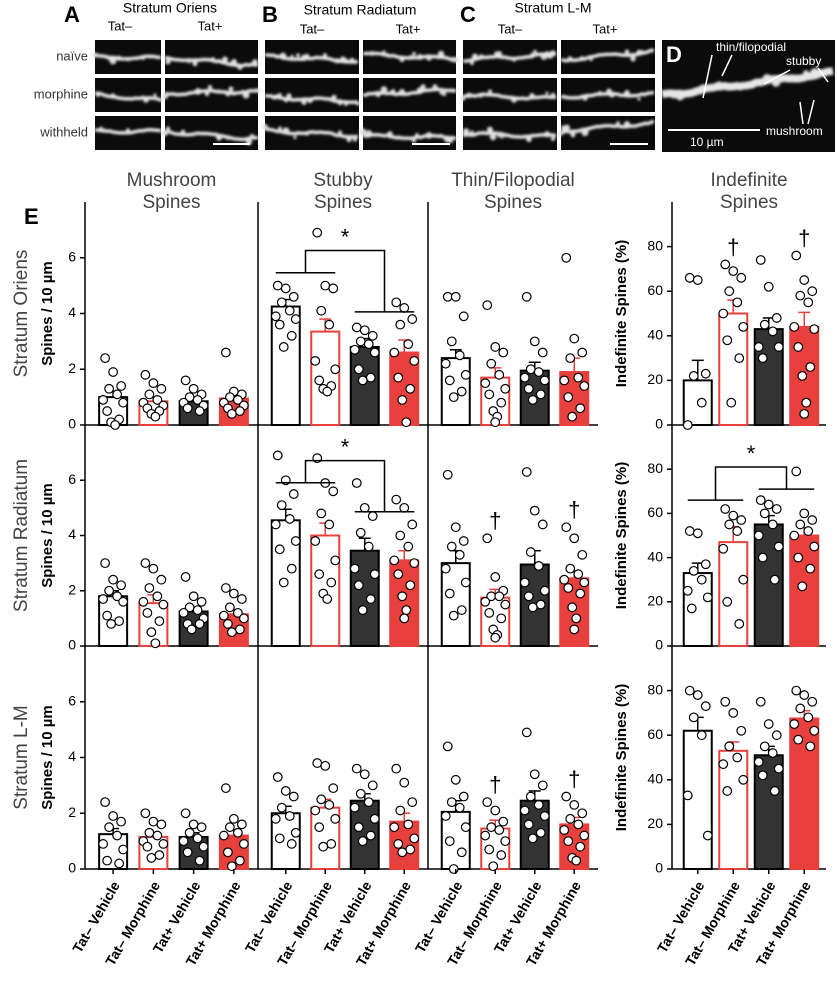 The height and width of the screenshot is (996, 837). I want to click on micrograph, so click(608, 57).